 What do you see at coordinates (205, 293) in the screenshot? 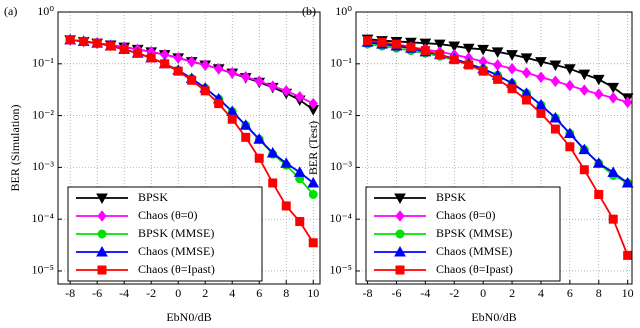
I see `x-tick-label: 2` at bounding box center [205, 293].